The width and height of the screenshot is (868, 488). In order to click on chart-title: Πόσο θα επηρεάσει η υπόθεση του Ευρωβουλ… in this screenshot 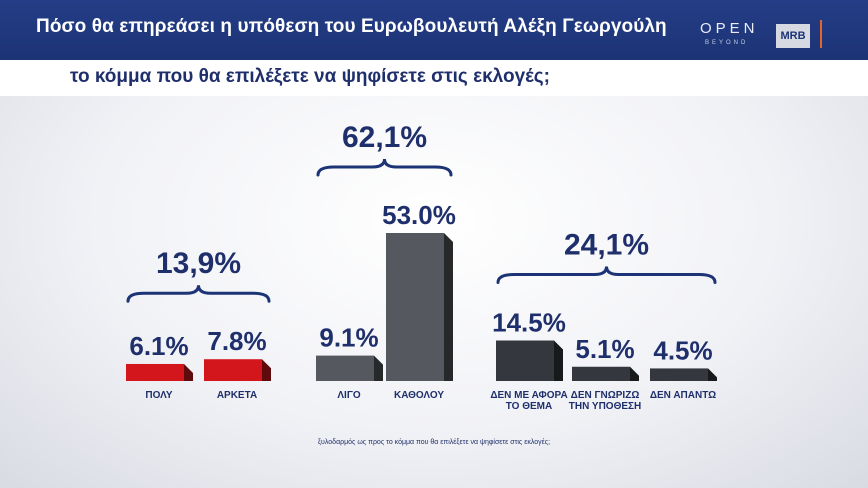, I will do `click(351, 26)`.